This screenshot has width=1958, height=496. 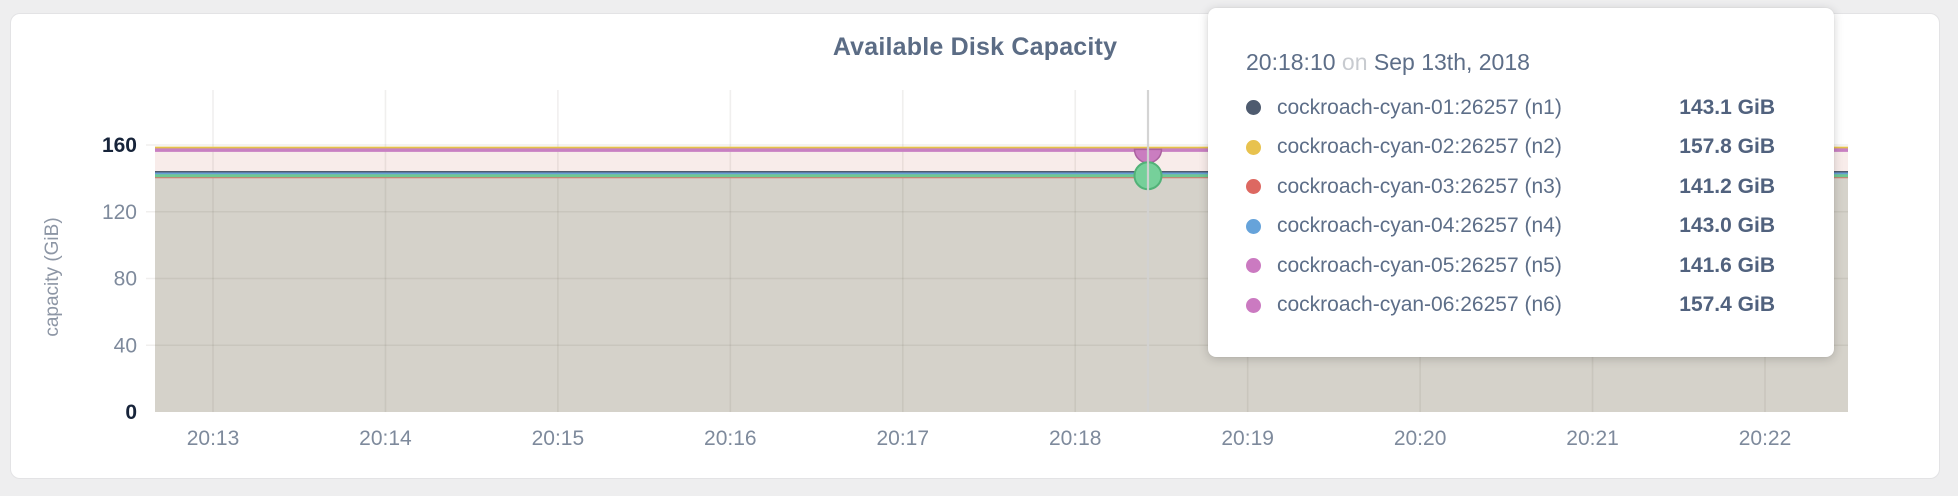 I want to click on tooltip-series-name: cockroach-cyan-03:26257 (n3), so click(x=1419, y=186).